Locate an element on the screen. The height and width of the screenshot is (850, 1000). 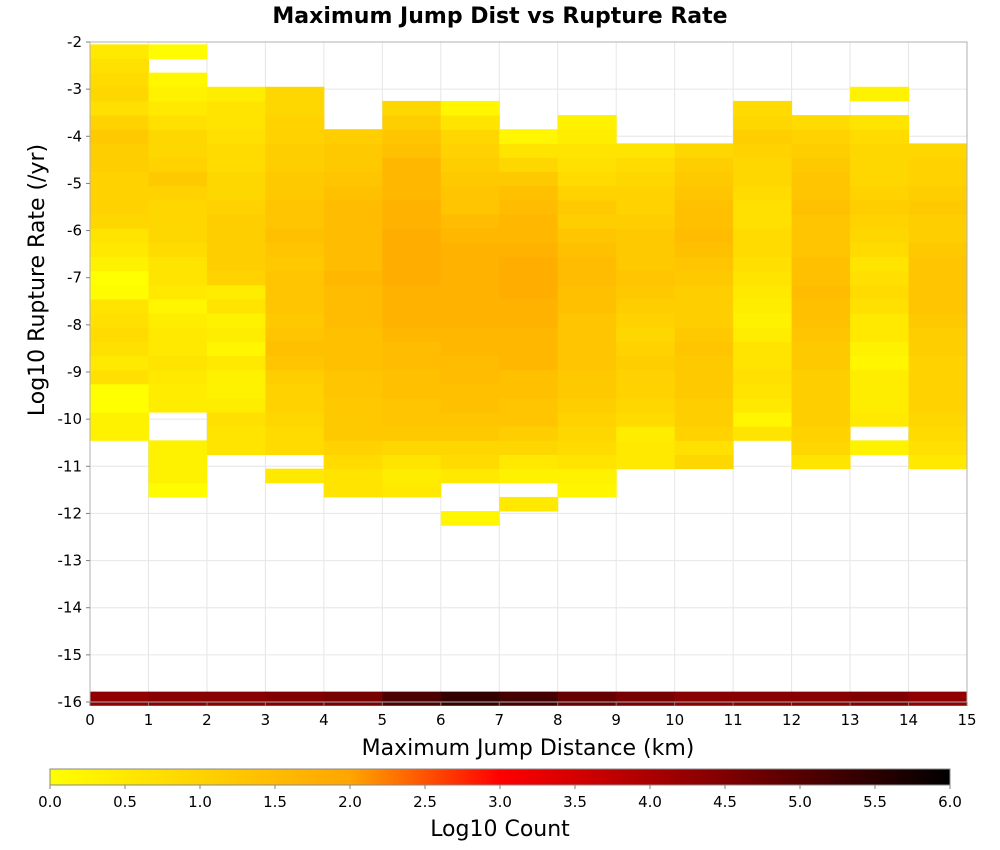
colorbar-tick-label: 1.5 is located at coordinates (275, 802).